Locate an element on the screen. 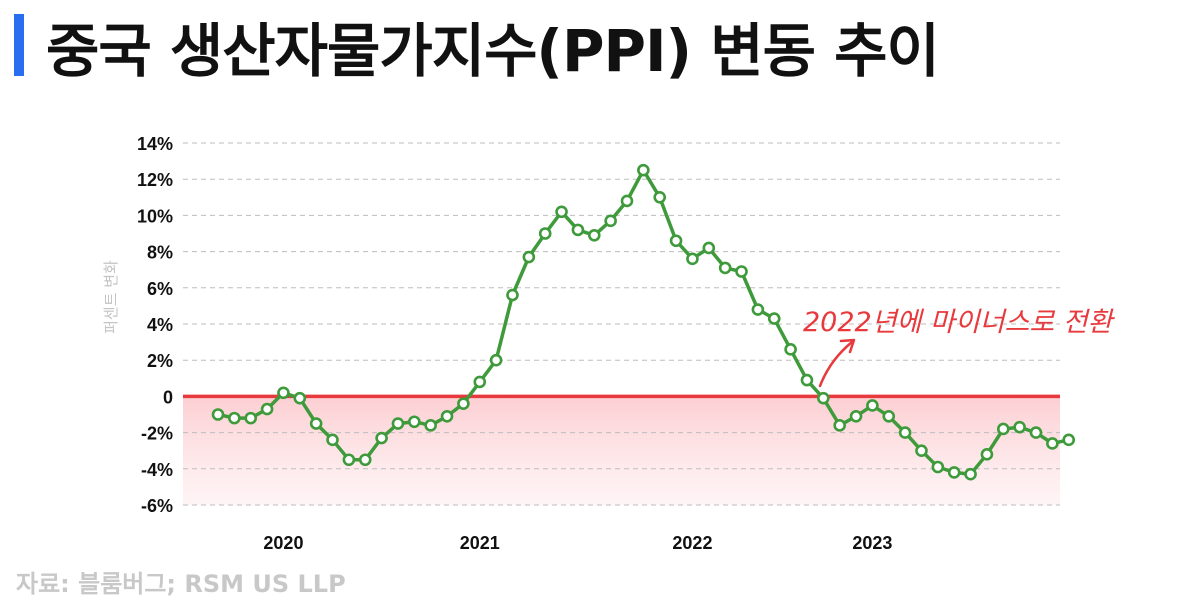  negative-region is located at coordinates (621, 450).